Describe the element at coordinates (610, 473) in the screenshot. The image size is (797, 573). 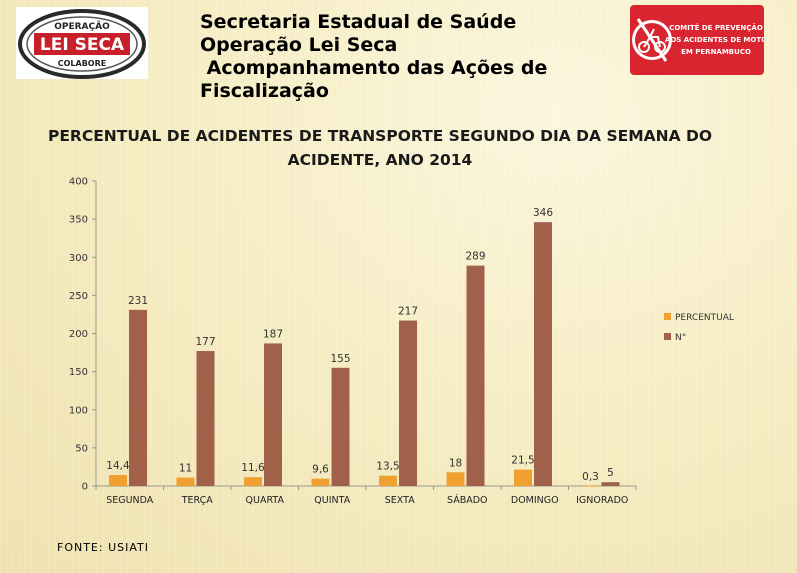
I see `data-label: 5` at that location.